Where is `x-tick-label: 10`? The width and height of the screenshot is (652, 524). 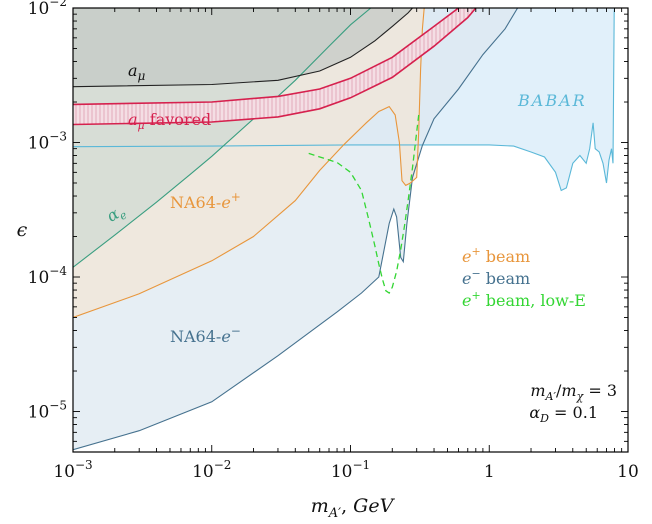
x-tick-label: 10 is located at coordinates (628, 472).